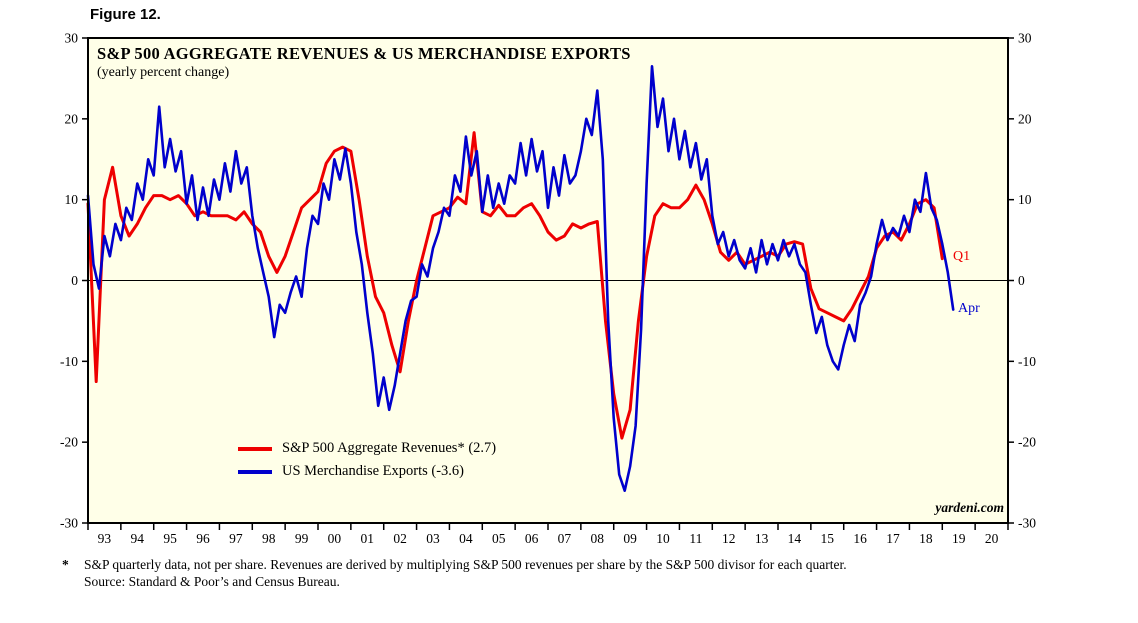 This screenshot has width=1138, height=623. What do you see at coordinates (959, 538) in the screenshot?
I see `x-axis-label: 19` at bounding box center [959, 538].